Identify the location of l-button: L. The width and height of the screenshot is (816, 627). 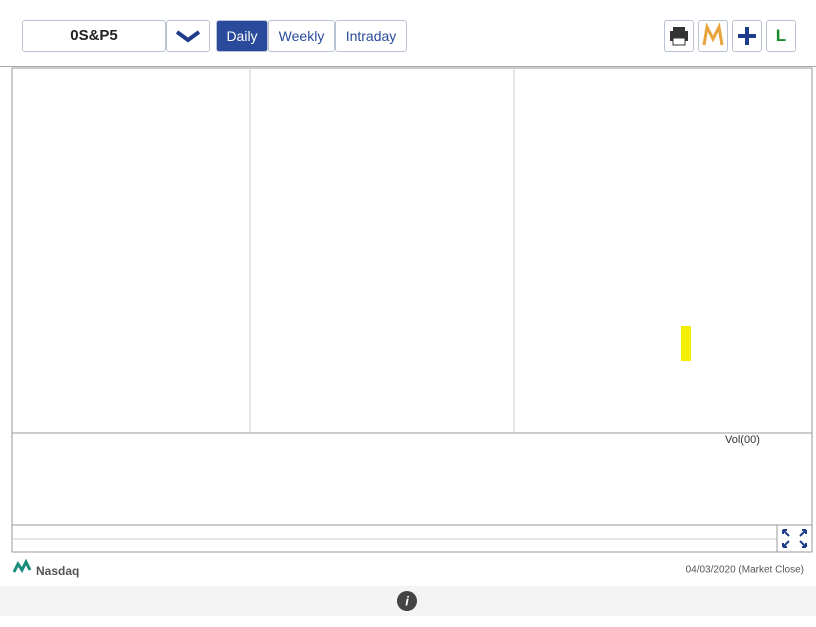
(781, 36).